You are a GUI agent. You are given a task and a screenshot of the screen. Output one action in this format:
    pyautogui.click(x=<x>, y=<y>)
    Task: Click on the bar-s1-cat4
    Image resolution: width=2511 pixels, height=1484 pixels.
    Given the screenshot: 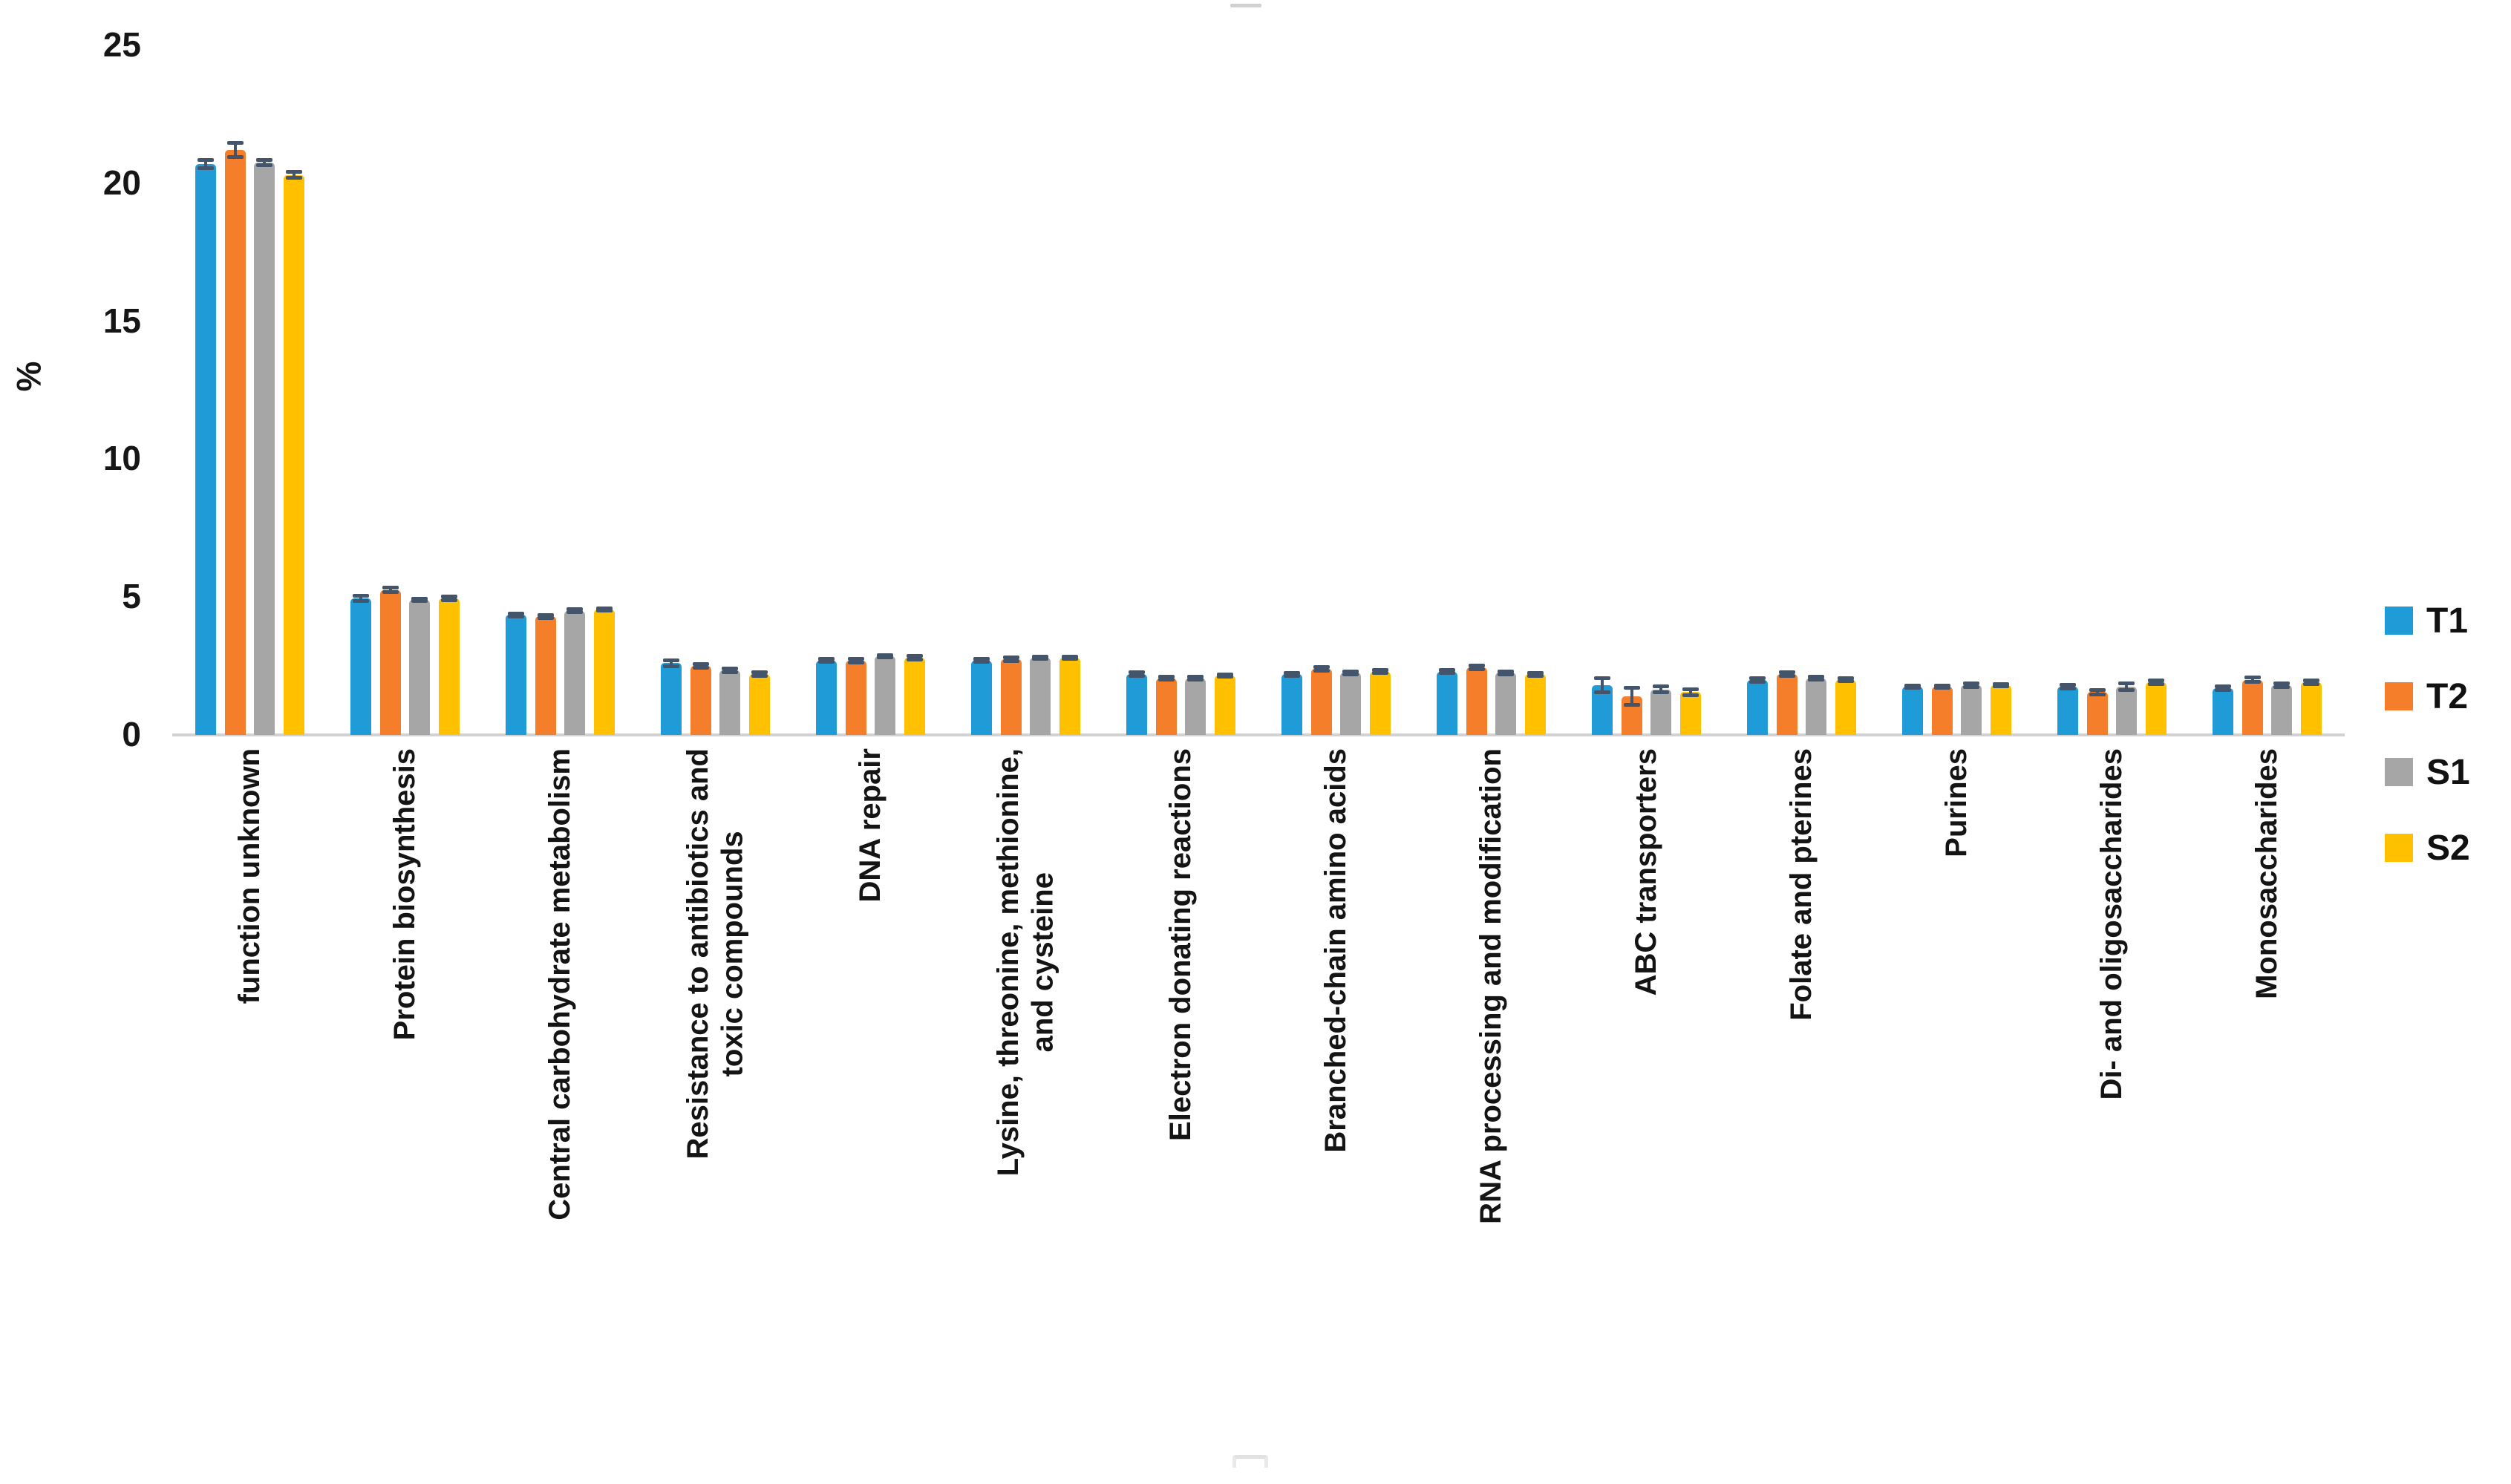 What is the action you would take?
    pyautogui.click(x=730, y=702)
    